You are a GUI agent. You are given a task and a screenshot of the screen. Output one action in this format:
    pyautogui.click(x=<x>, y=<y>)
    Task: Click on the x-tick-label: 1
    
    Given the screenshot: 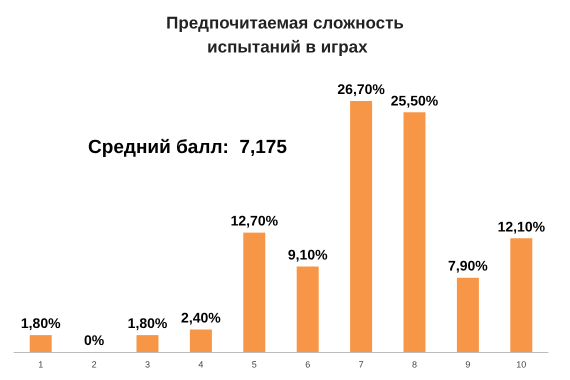 What is the action you would take?
    pyautogui.click(x=41, y=365)
    